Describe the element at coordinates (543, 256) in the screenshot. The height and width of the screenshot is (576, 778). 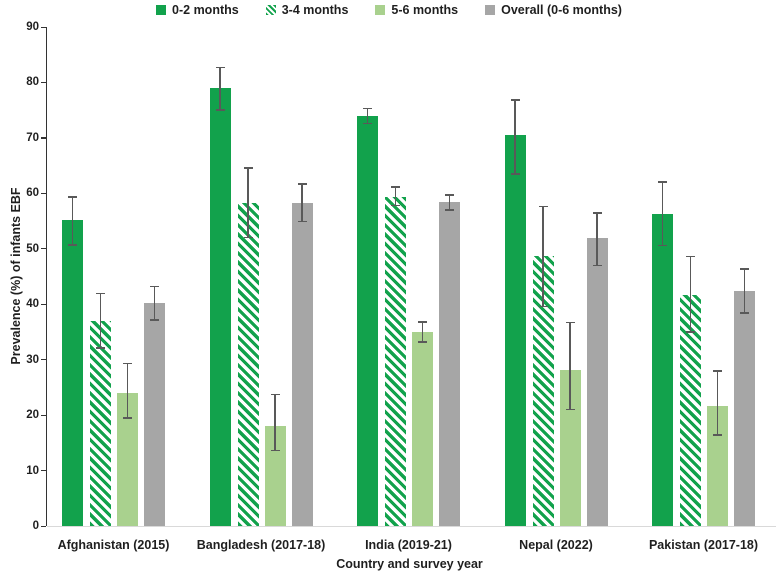
I see `error-bar-3-4-months-nepal-2022` at that location.